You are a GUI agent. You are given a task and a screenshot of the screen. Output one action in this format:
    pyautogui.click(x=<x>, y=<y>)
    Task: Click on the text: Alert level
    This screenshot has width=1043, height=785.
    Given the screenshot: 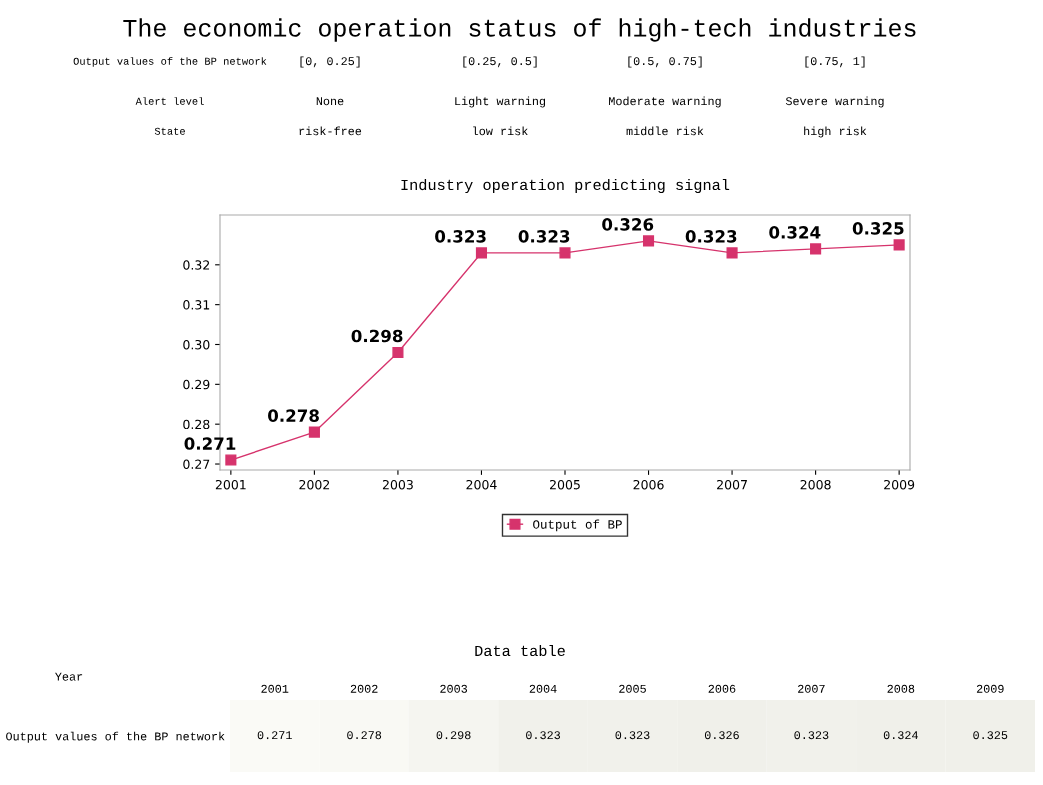 What is the action you would take?
    pyautogui.click(x=169, y=101)
    